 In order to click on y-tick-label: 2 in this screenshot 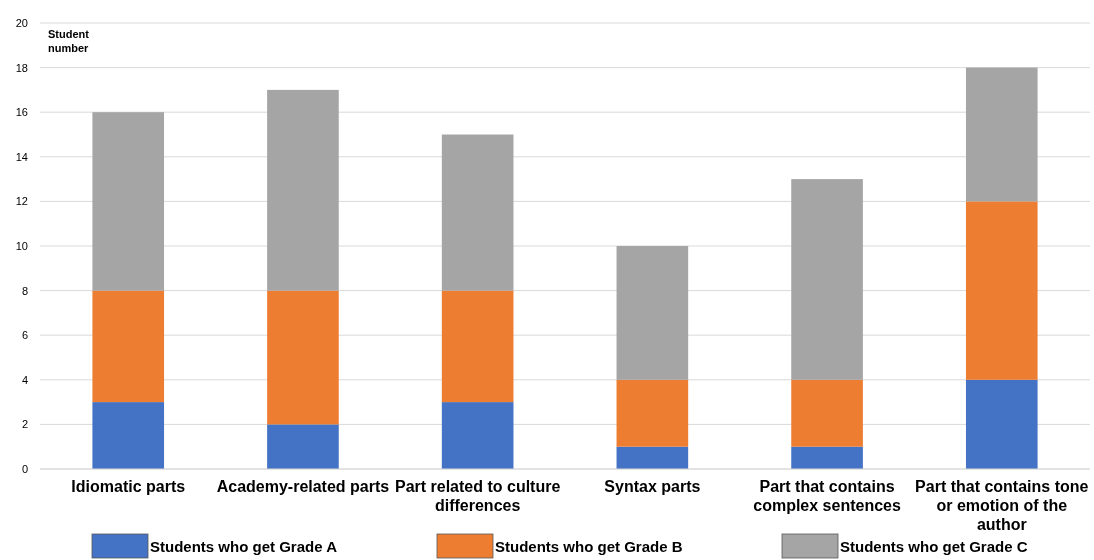, I will do `click(24, 424)`.